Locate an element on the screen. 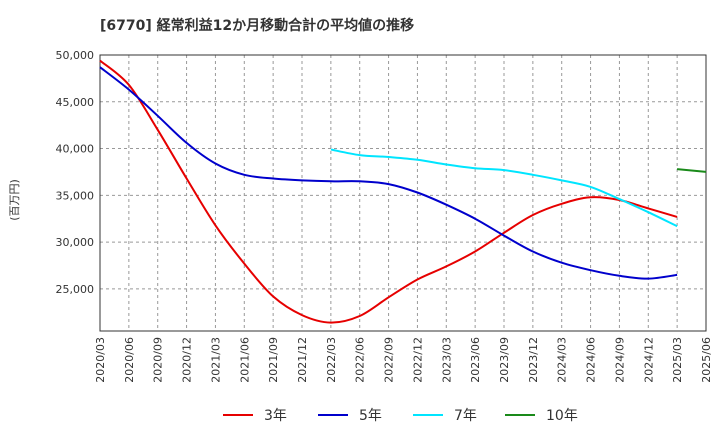  x-tick-label: 2022/06 is located at coordinates (360, 360).